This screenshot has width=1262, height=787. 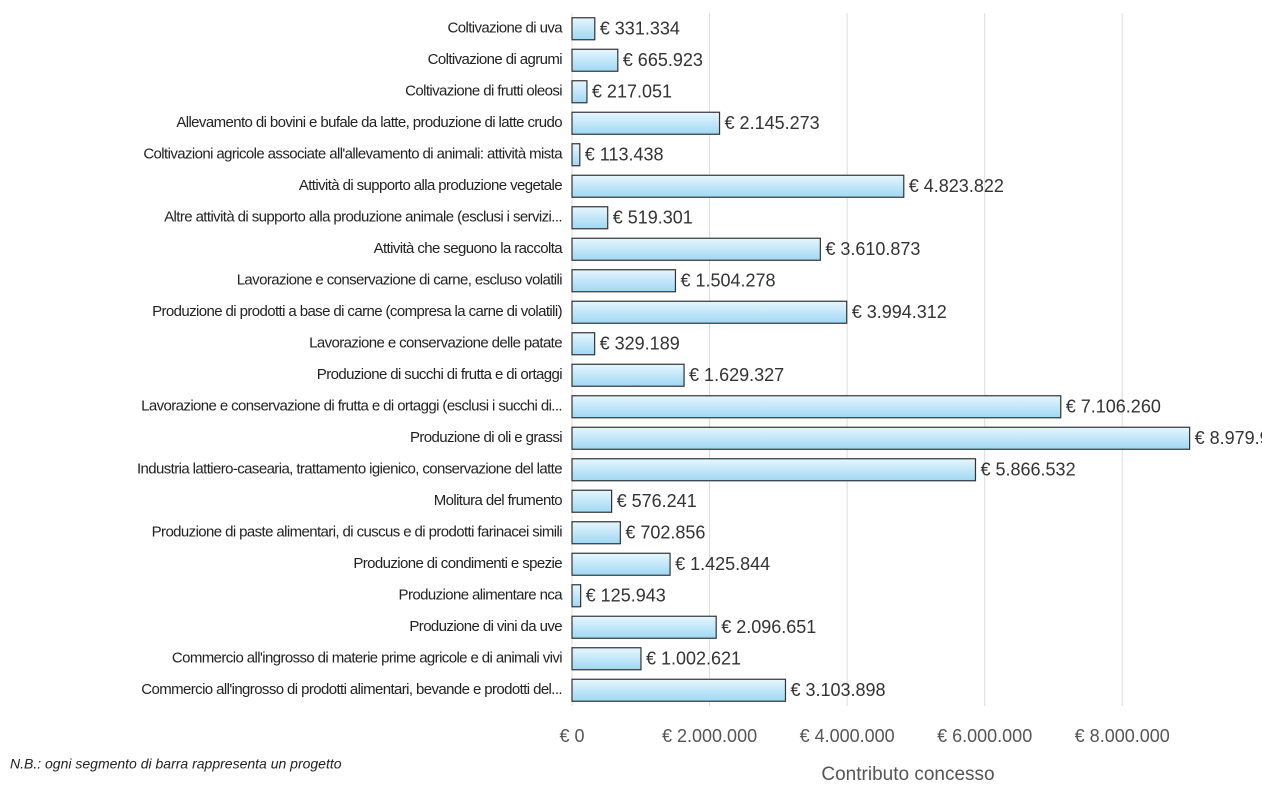 What do you see at coordinates (571, 736) in the screenshot?
I see `x-tick-label: € 0` at bounding box center [571, 736].